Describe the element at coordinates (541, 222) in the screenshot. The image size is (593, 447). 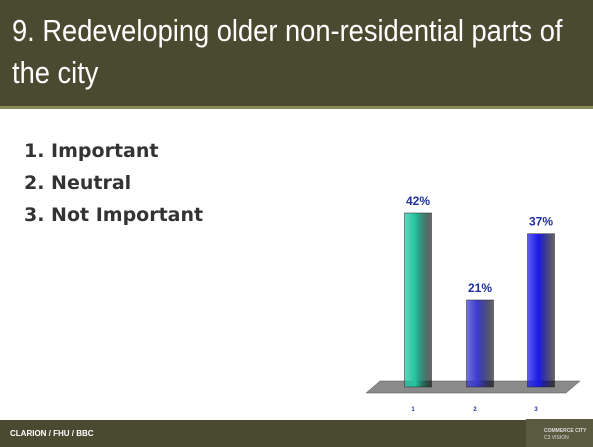
I see `value-label: 37%` at that location.